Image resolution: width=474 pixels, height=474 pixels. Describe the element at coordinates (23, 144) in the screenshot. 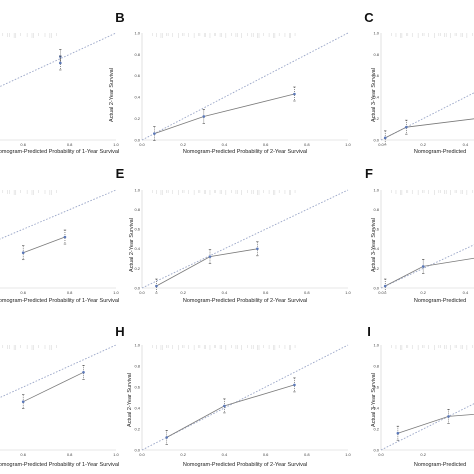

I see `panel-a-x-tick-label: 0.6` at that location.